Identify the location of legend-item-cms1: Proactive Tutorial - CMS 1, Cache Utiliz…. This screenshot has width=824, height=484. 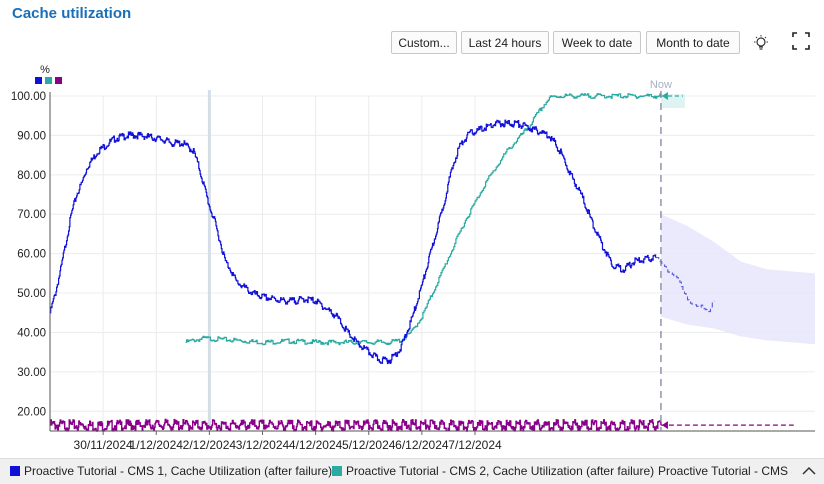
(171, 471).